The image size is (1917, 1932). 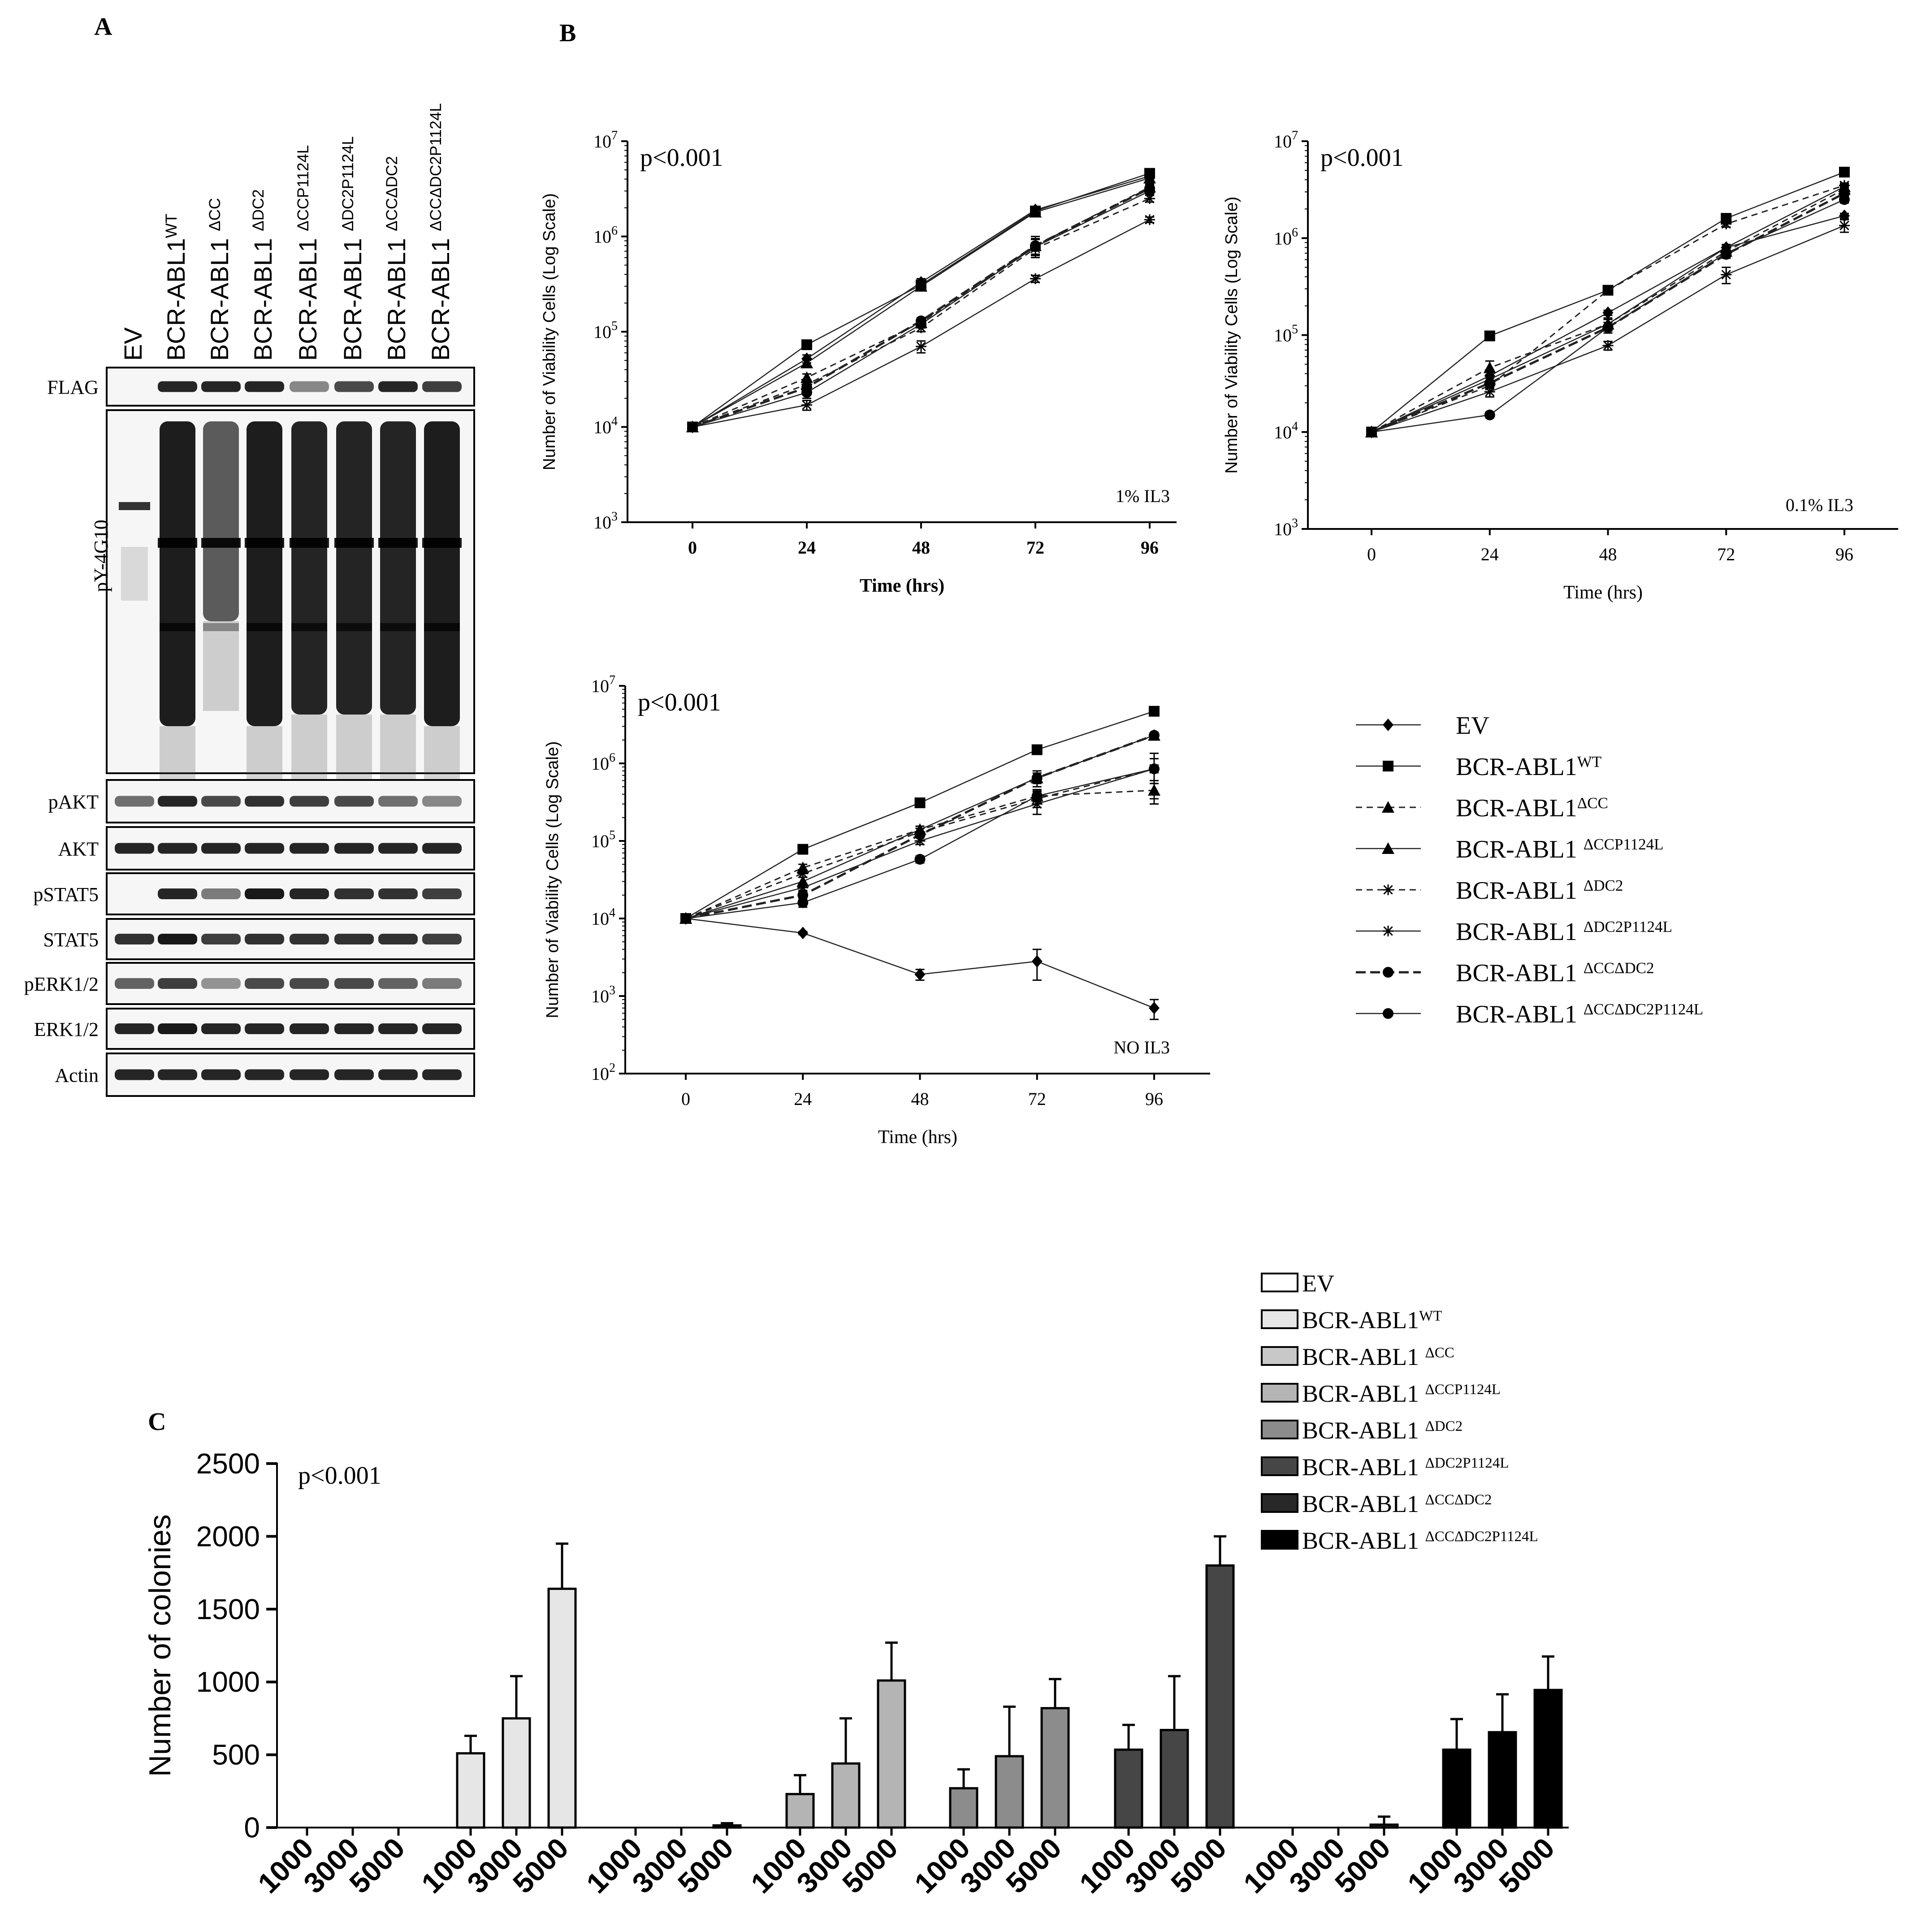 I want to click on blot-lane-label: BCR-ABL1 ΔCCP1124L, so click(x=308, y=253).